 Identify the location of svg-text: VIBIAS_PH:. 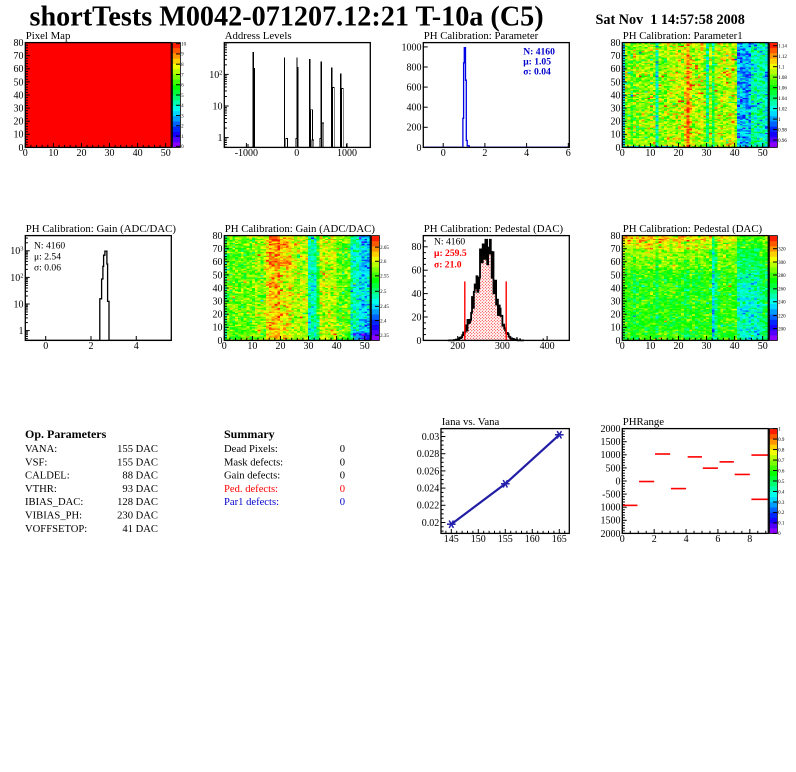
(53, 516).